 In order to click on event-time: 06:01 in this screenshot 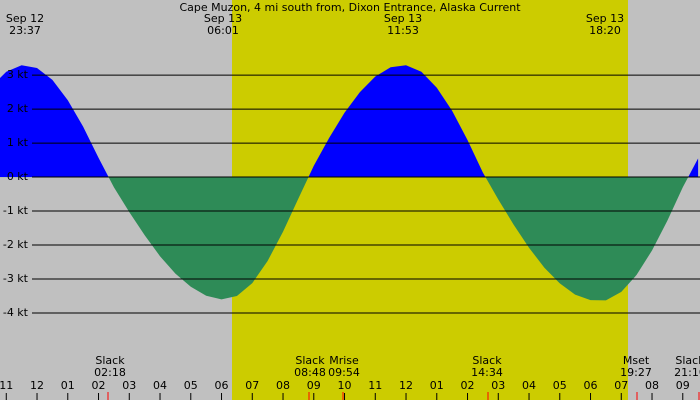, I will do `click(223, 30)`.